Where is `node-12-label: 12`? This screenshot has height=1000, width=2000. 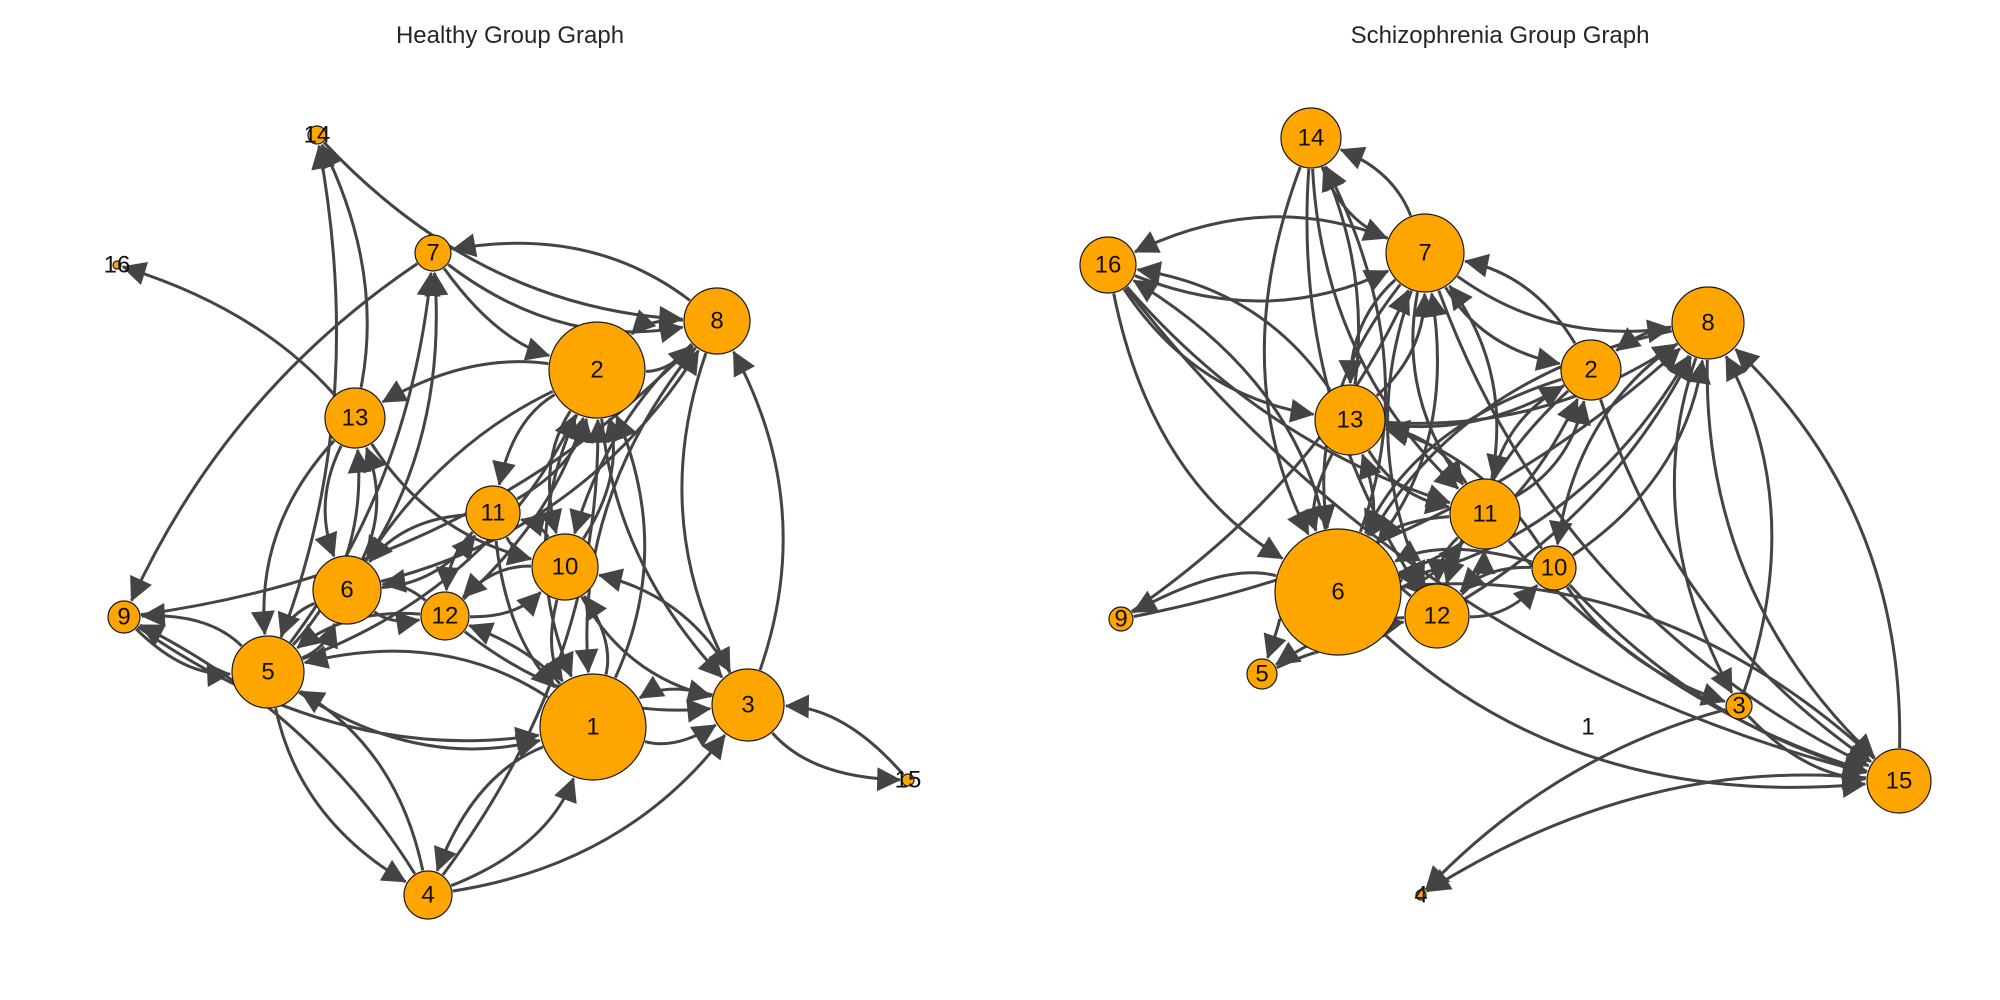 node-12-label: 12 is located at coordinates (445, 616).